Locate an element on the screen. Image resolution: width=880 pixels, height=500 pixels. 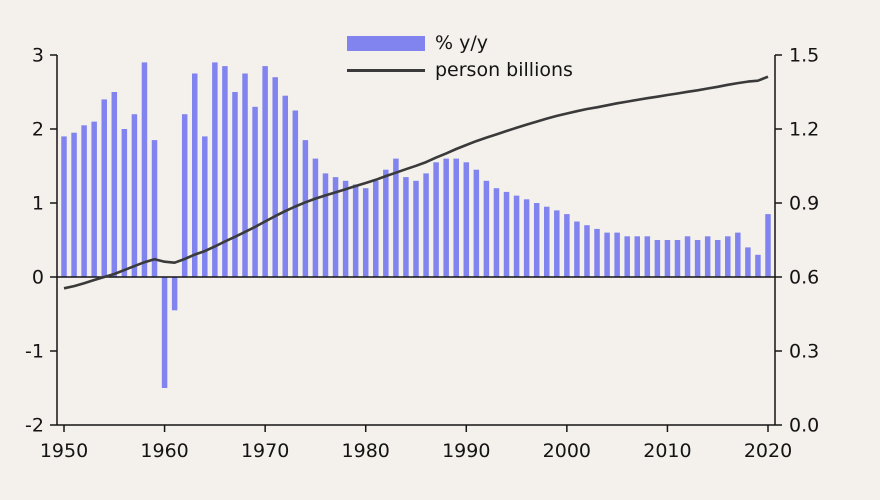
x-tick-label: 1960 is located at coordinates (164, 451).